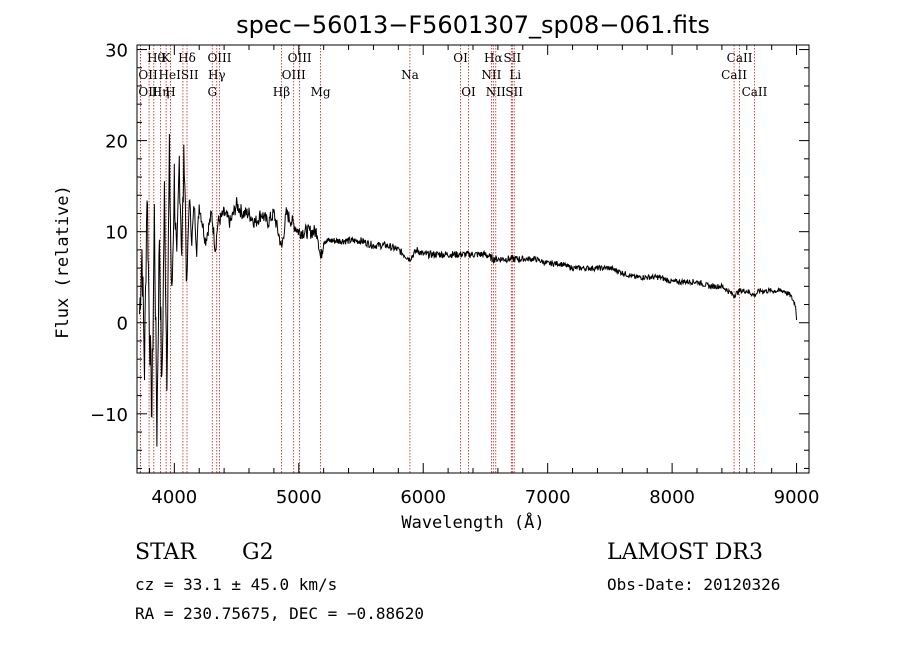  What do you see at coordinates (170, 92) in the screenshot?
I see `spectral-line-label: H` at bounding box center [170, 92].